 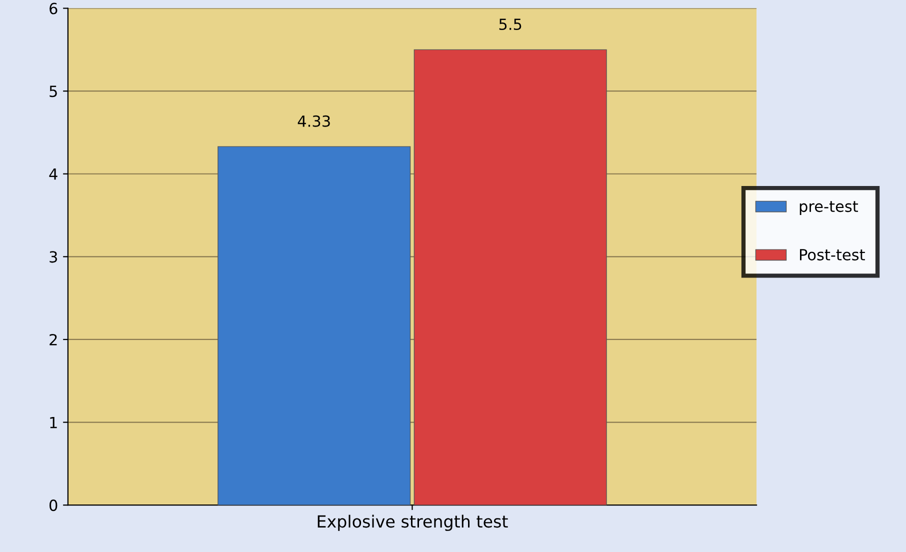 What do you see at coordinates (413, 522) in the screenshot?
I see `x-tick-label: Explosive strength test` at bounding box center [413, 522].